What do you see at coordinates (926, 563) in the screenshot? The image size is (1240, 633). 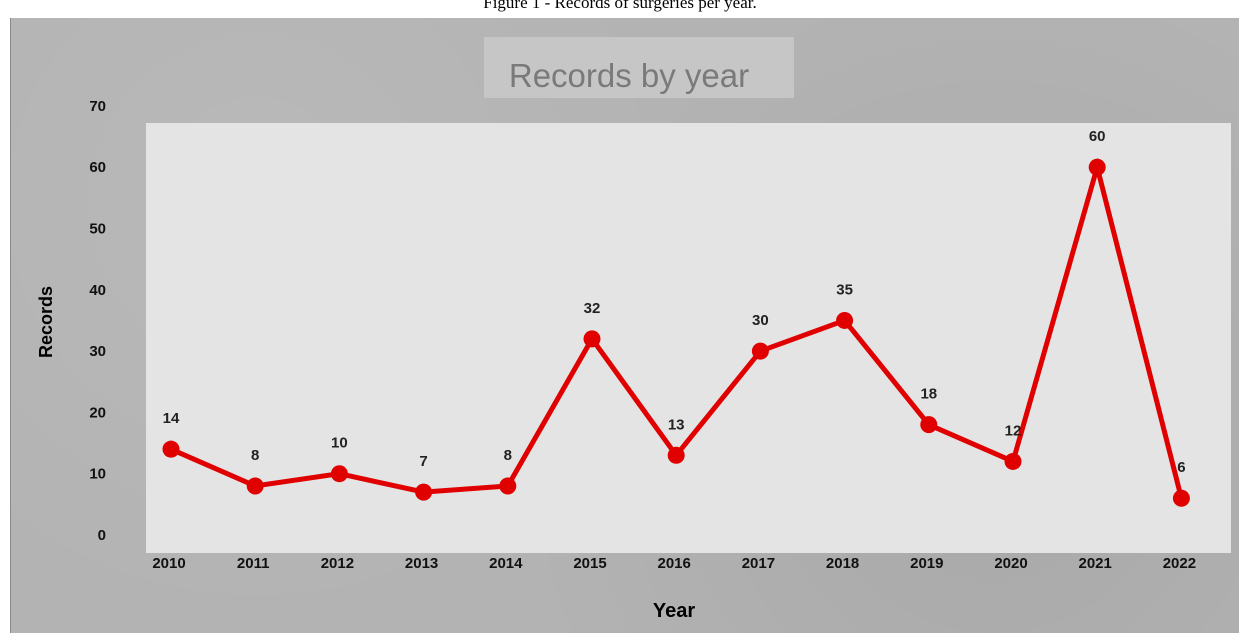 I see `x-tick-label: 2019` at bounding box center [926, 563].